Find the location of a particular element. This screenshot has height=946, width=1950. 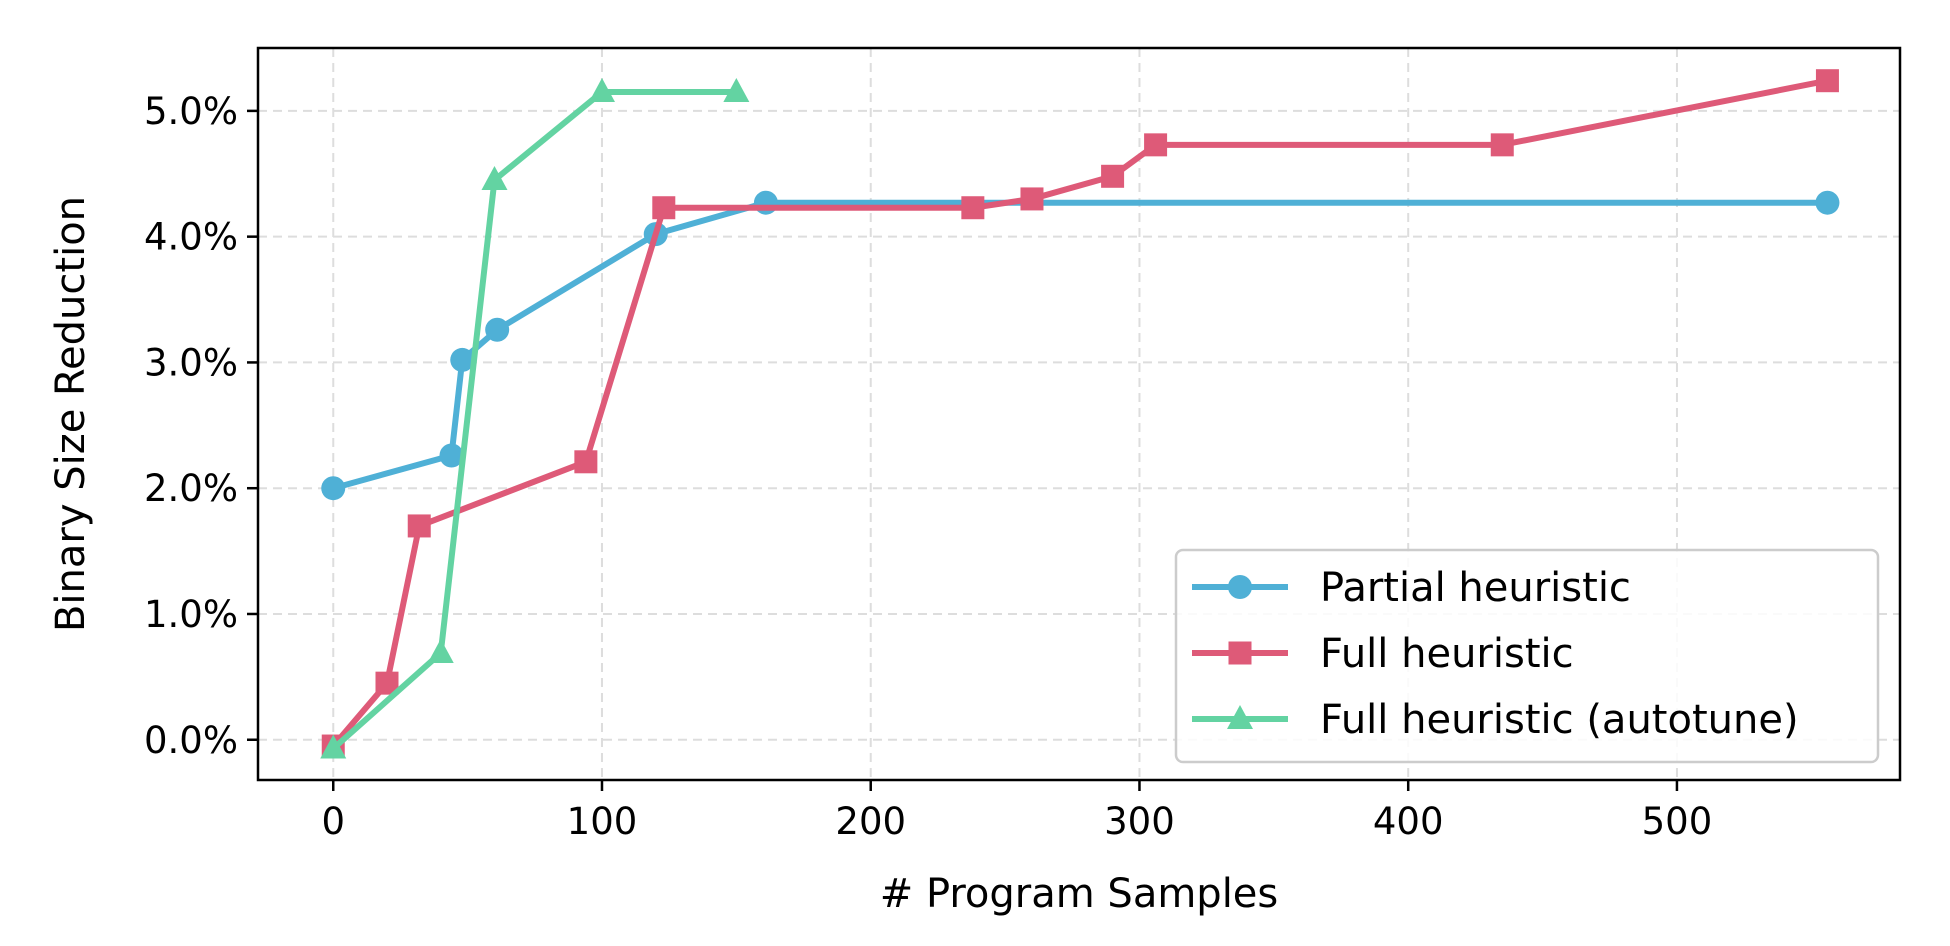

legend-marker-square is located at coordinates (1240, 653).